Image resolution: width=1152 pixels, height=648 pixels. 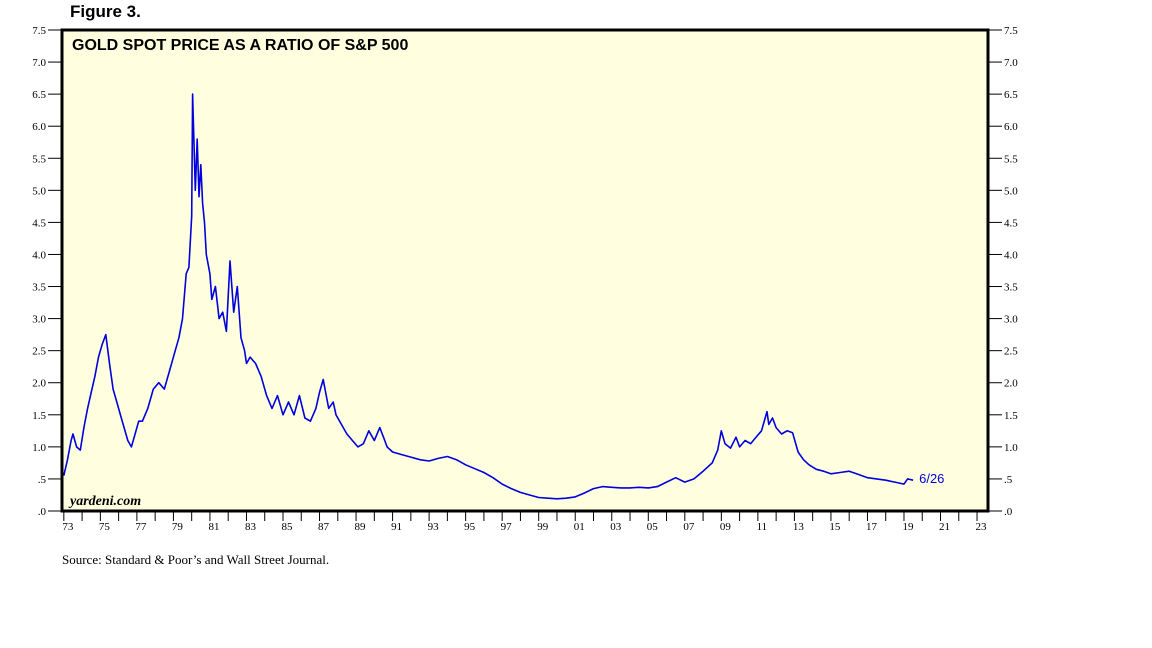 I want to click on end-date-label: 6/26, so click(x=931, y=478).